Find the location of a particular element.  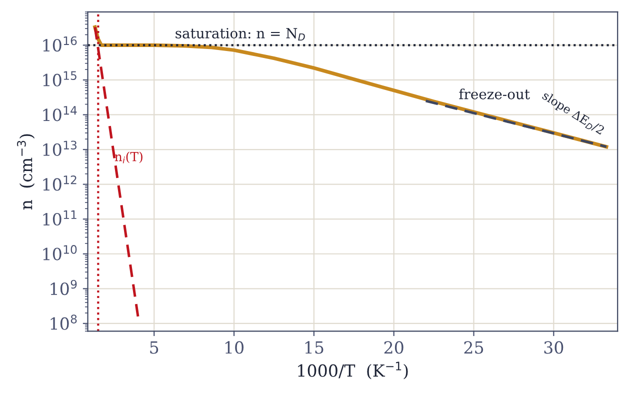

y-tick-label: 10$^{13}$ is located at coordinates (59, 148).